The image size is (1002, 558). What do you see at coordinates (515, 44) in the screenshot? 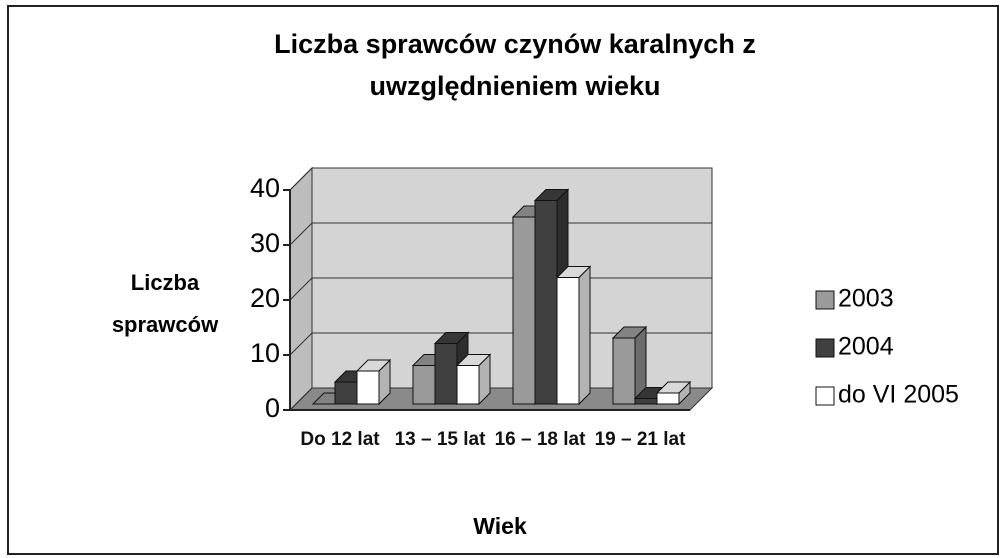
I see `chart-title: Liczba sprawców czynów karalnych z` at bounding box center [515, 44].